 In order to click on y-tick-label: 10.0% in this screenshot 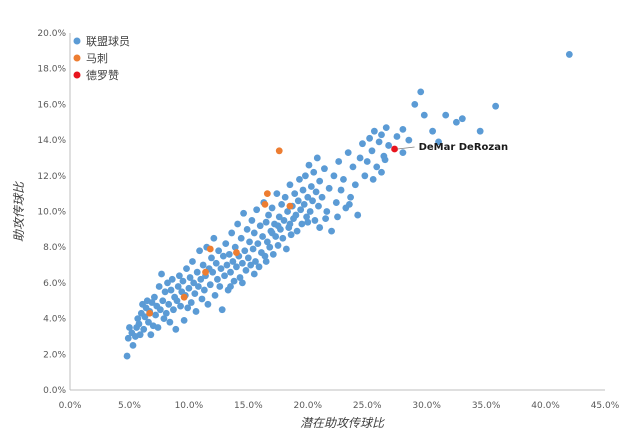, I will do `click(51, 213)`.